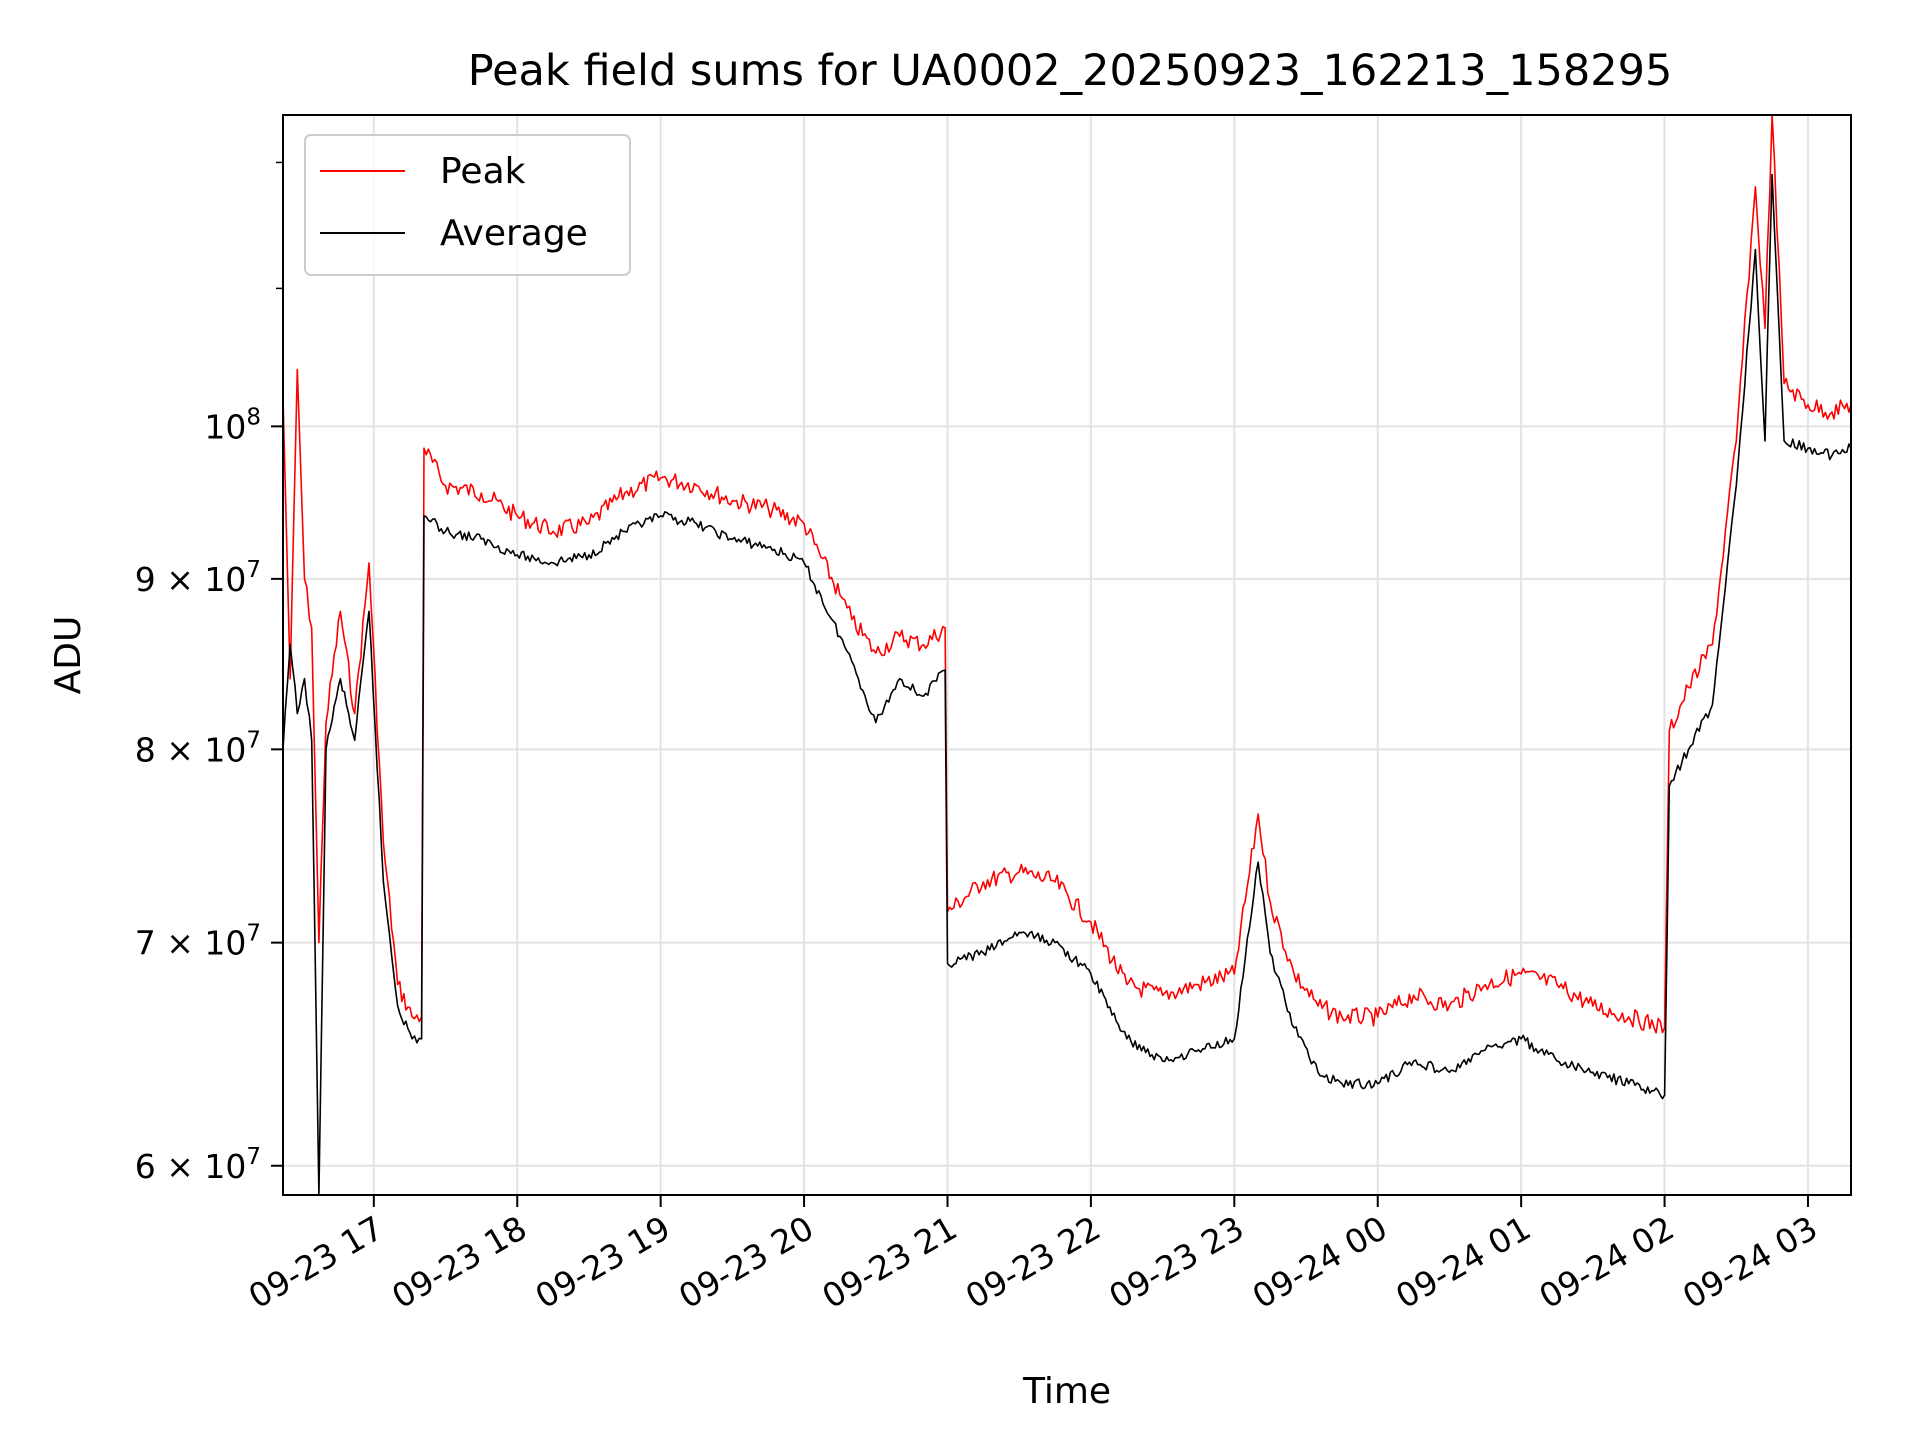 The image size is (1920, 1440). I want to click on x-axis-label: Time, so click(1066, 1391).